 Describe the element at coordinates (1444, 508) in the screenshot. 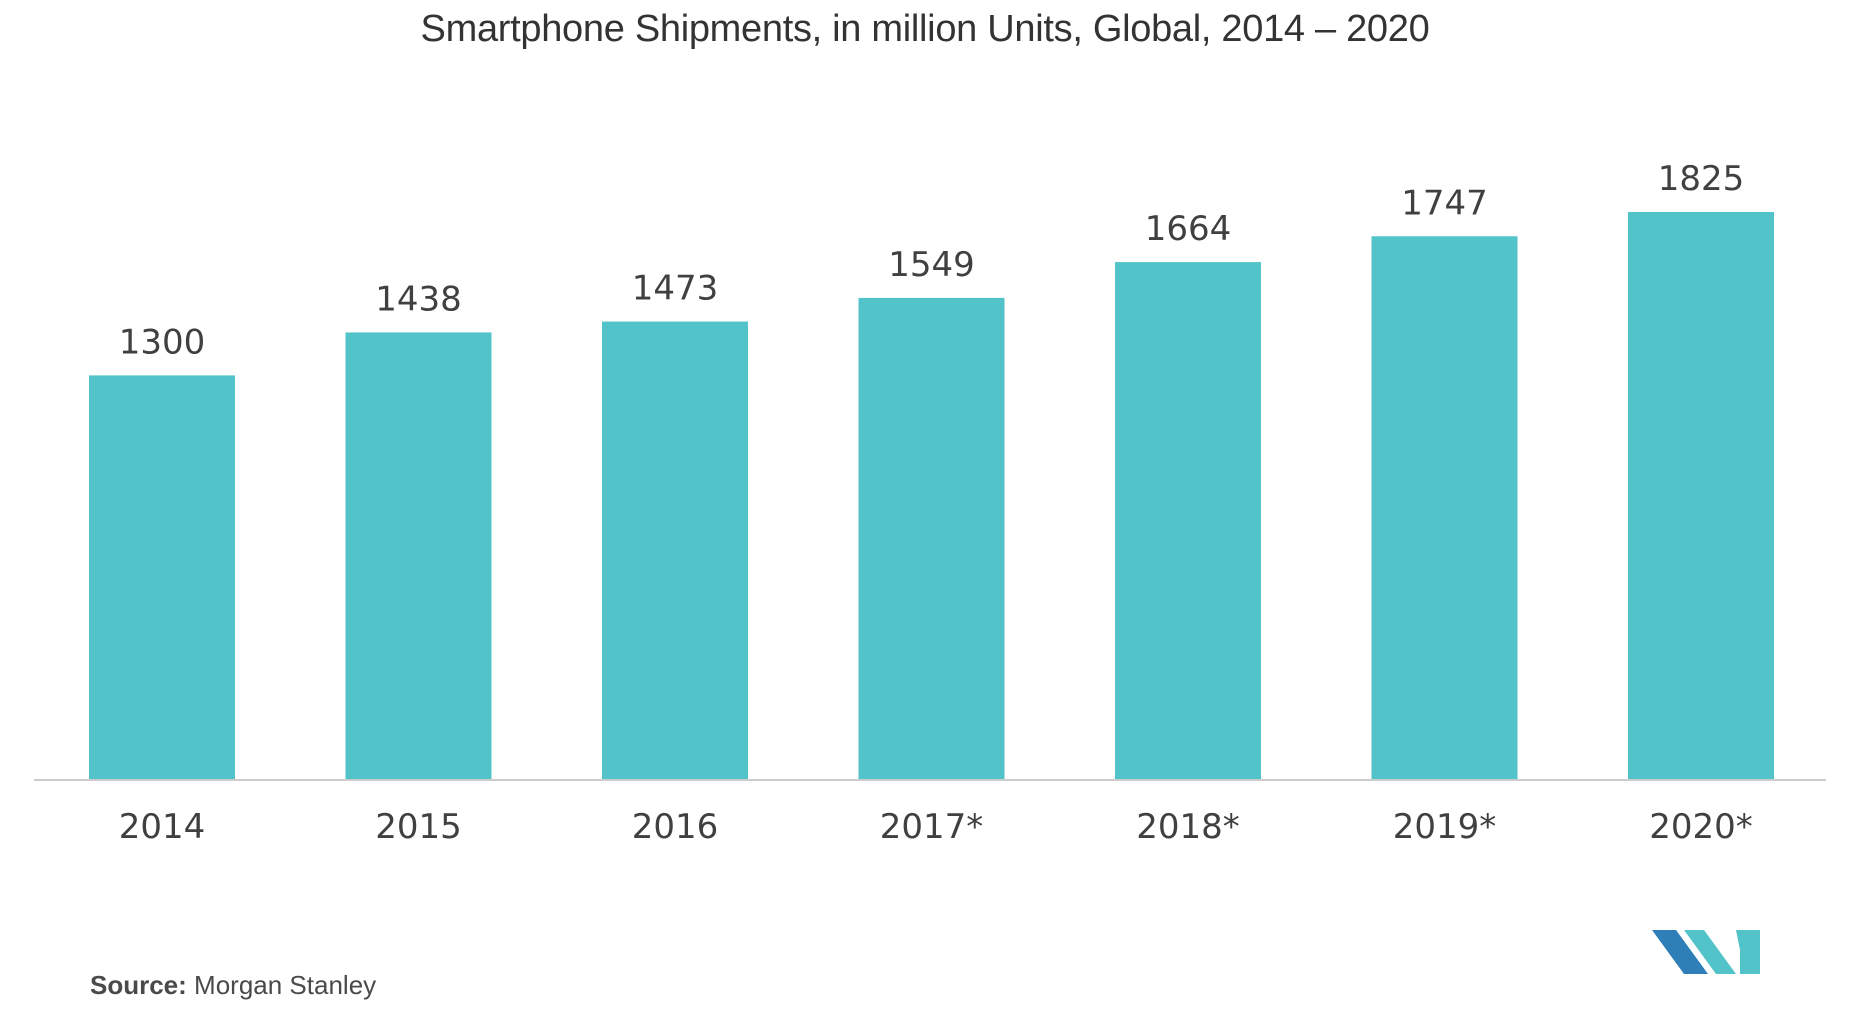

I see `bar-2019` at that location.